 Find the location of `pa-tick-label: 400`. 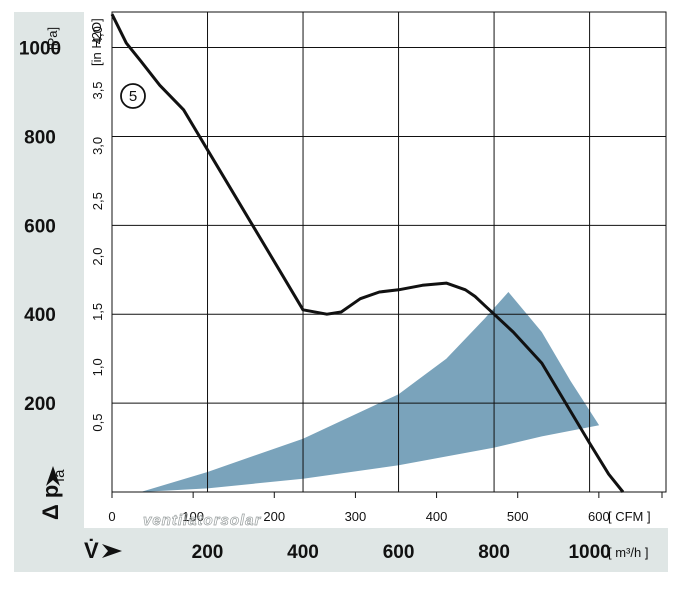

pa-tick-label: 400 is located at coordinates (40, 315).